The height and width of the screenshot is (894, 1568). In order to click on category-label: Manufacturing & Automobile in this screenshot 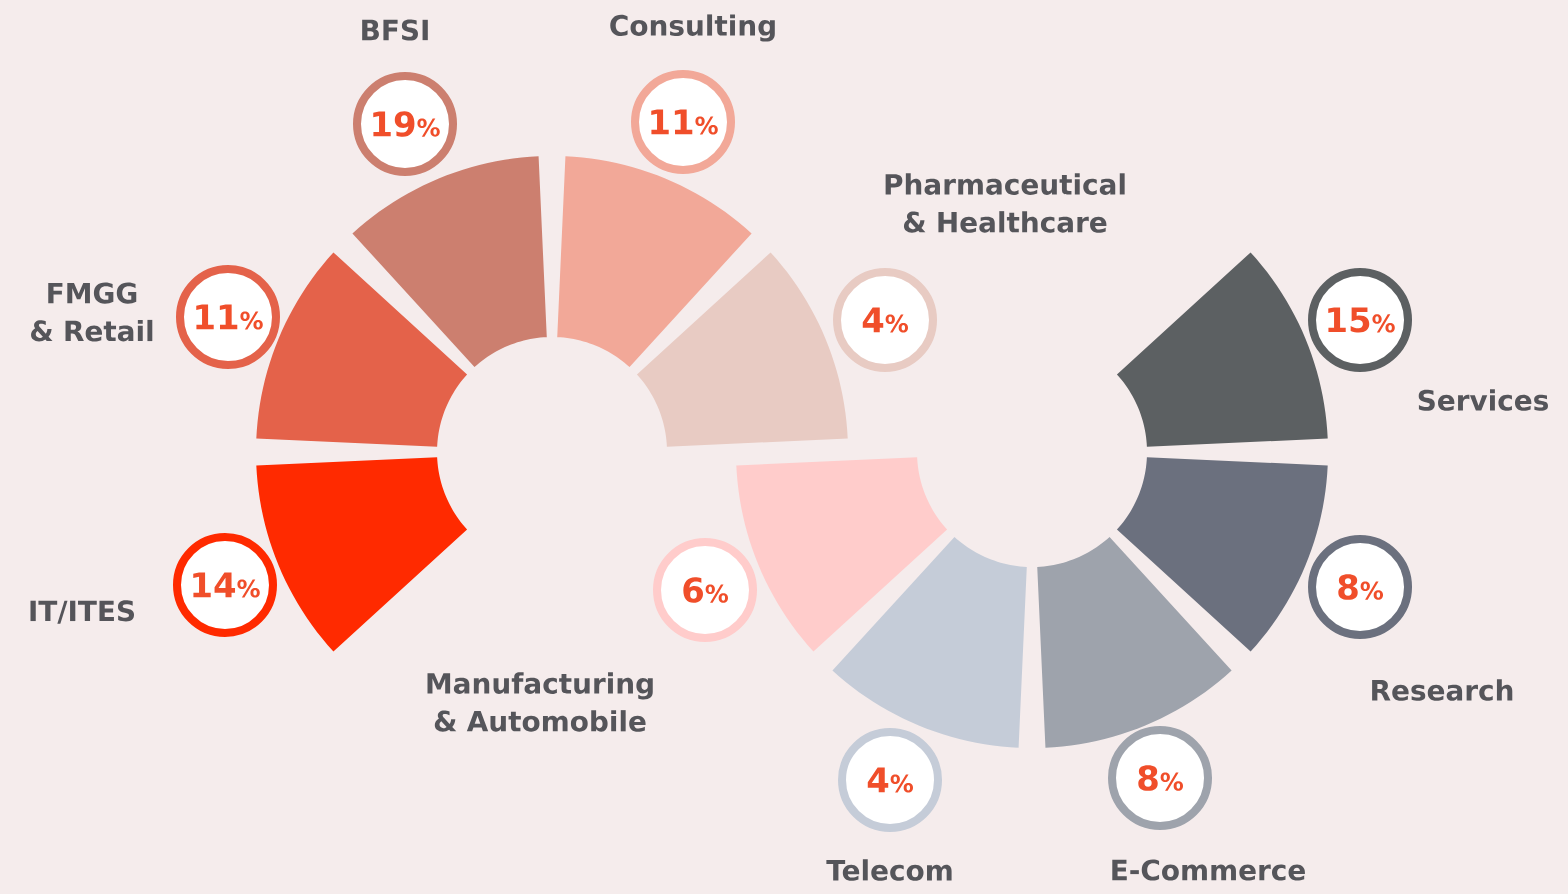, I will do `click(540, 702)`.